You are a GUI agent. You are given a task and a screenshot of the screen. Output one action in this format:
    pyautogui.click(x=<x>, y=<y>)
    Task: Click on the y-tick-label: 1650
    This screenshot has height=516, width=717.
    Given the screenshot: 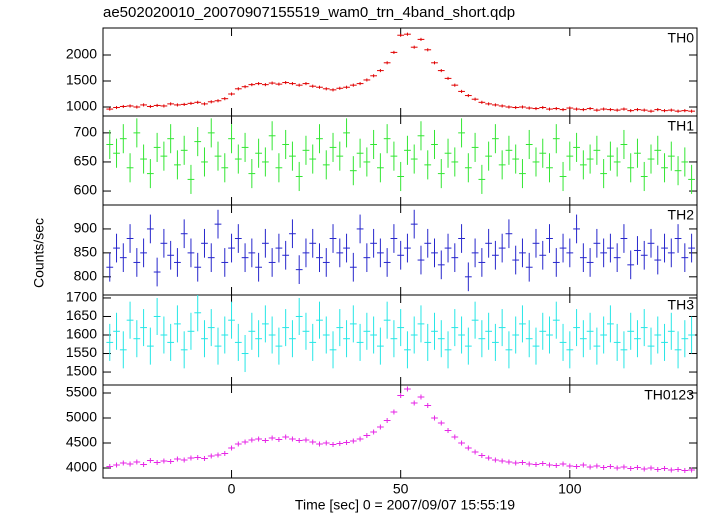 What is the action you would take?
    pyautogui.click(x=81, y=315)
    